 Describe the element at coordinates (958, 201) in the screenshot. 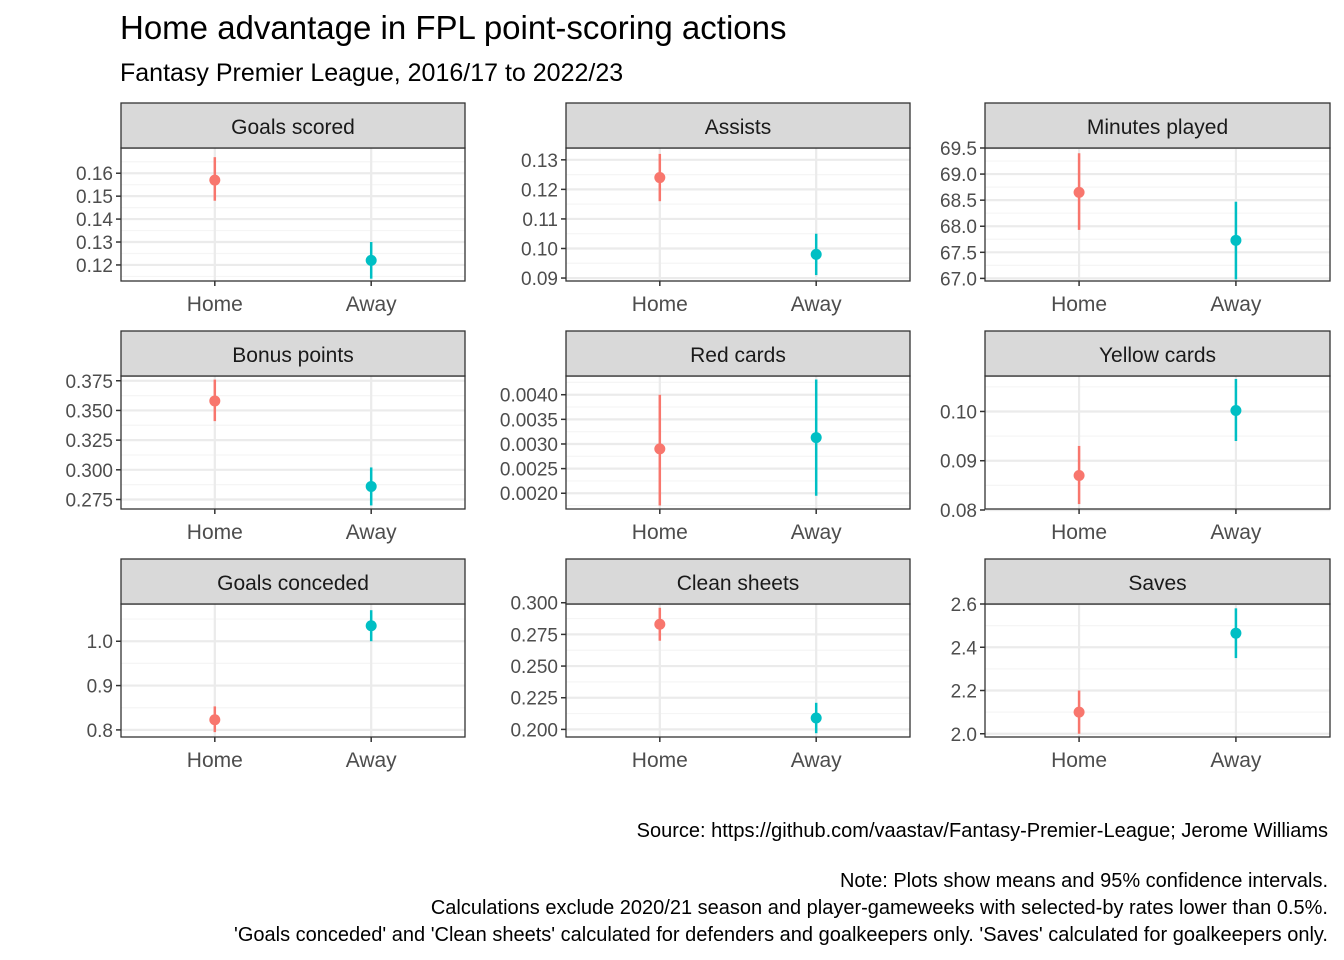

I see `y-tick-label: 68.5` at that location.